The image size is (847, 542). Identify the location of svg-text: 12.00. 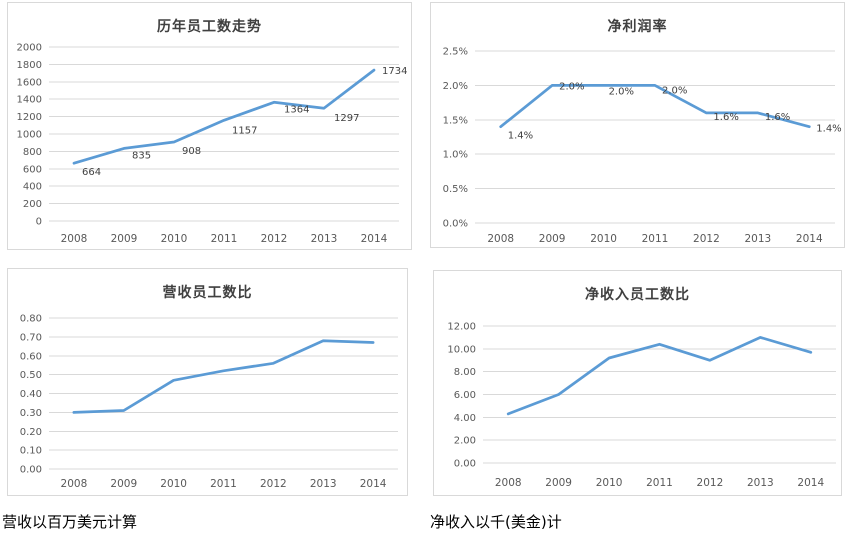
(461, 327).